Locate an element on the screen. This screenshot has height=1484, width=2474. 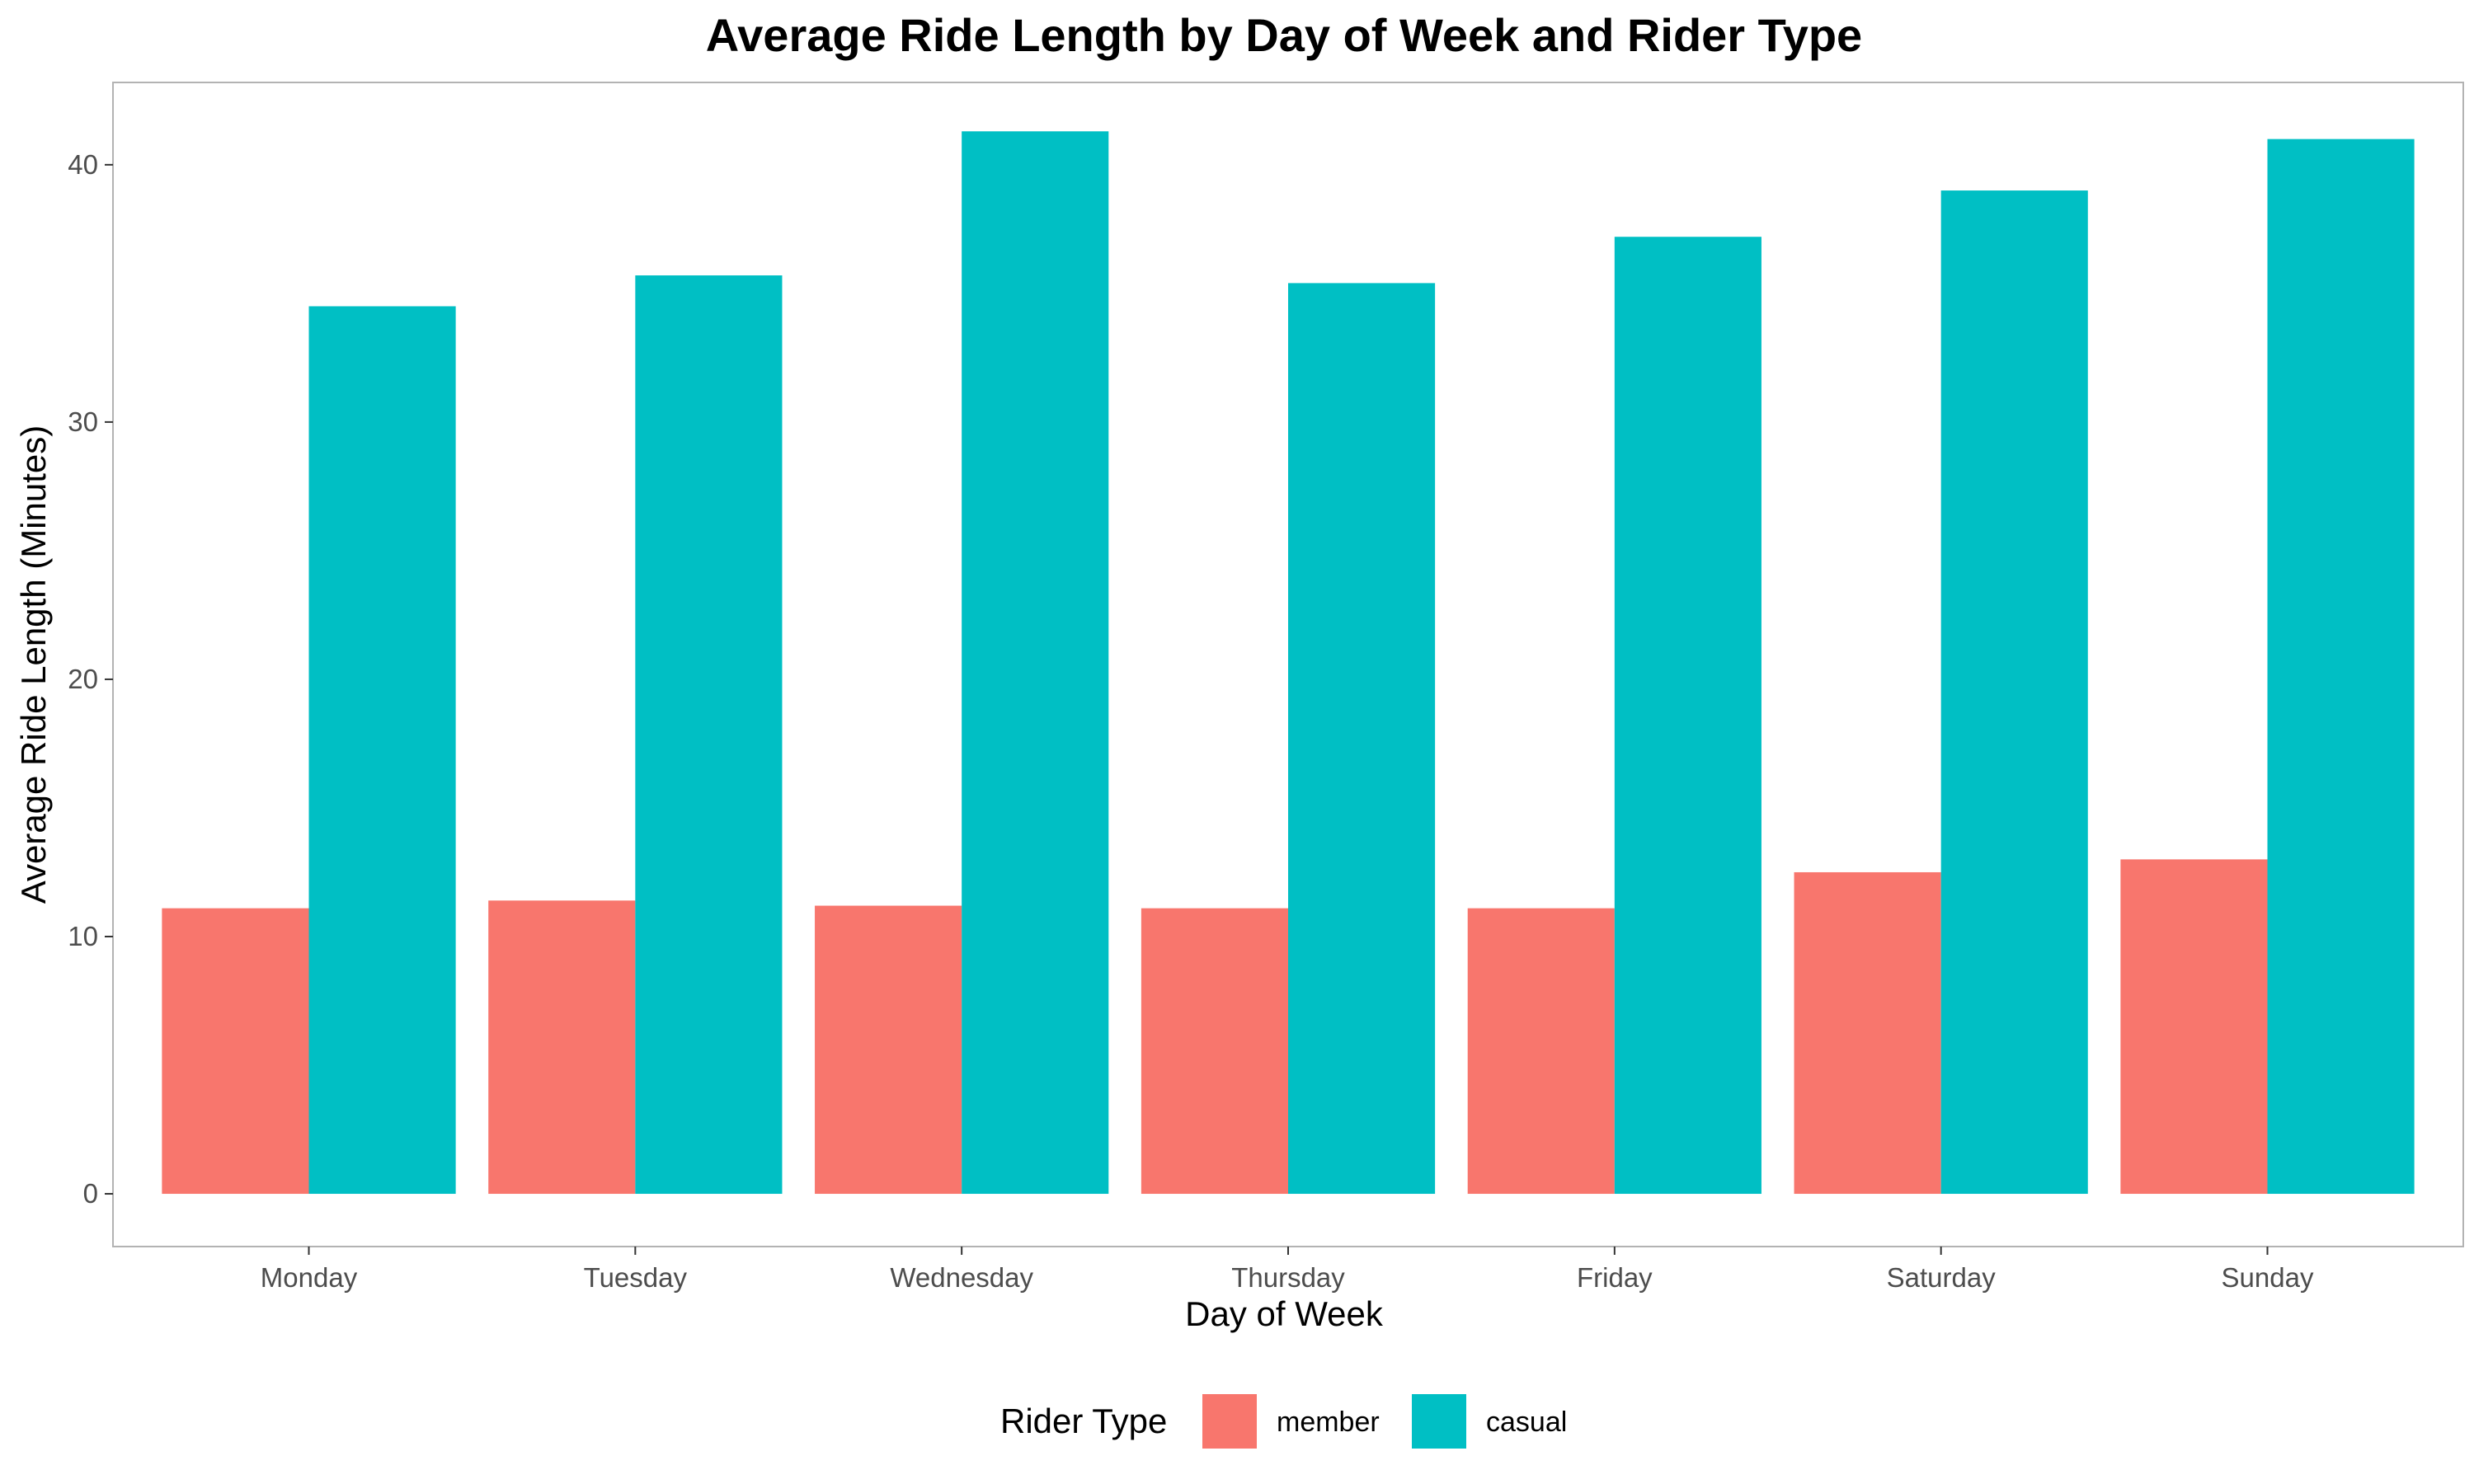
bar-casual-thursday is located at coordinates (1362, 739).